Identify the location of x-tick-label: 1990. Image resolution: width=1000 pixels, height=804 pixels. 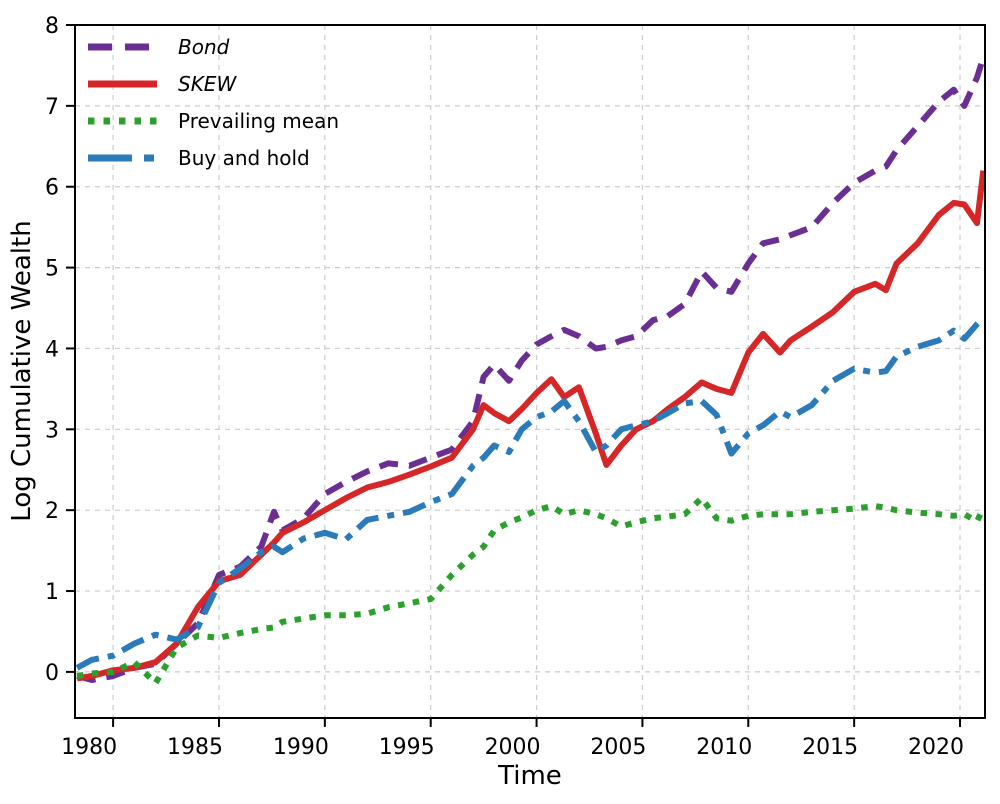
(301, 747).